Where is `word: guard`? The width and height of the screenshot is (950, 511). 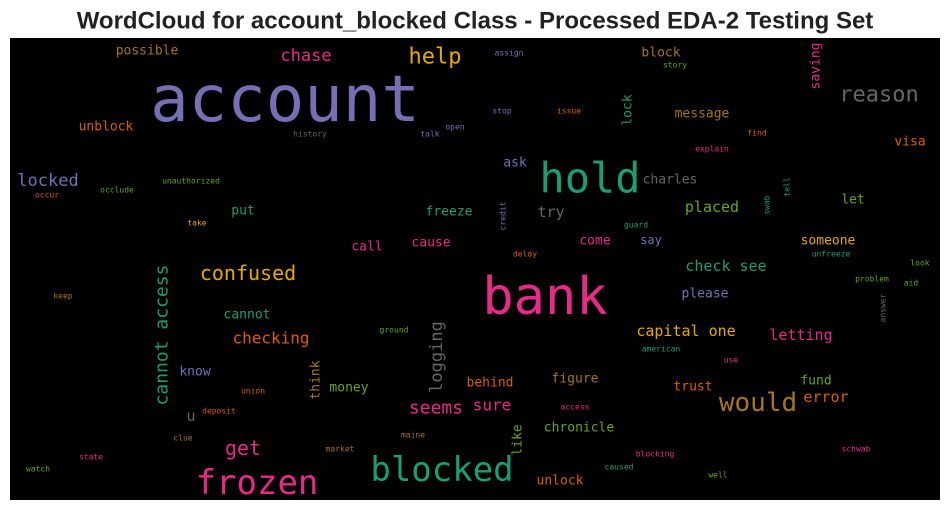
word: guard is located at coordinates (636, 225).